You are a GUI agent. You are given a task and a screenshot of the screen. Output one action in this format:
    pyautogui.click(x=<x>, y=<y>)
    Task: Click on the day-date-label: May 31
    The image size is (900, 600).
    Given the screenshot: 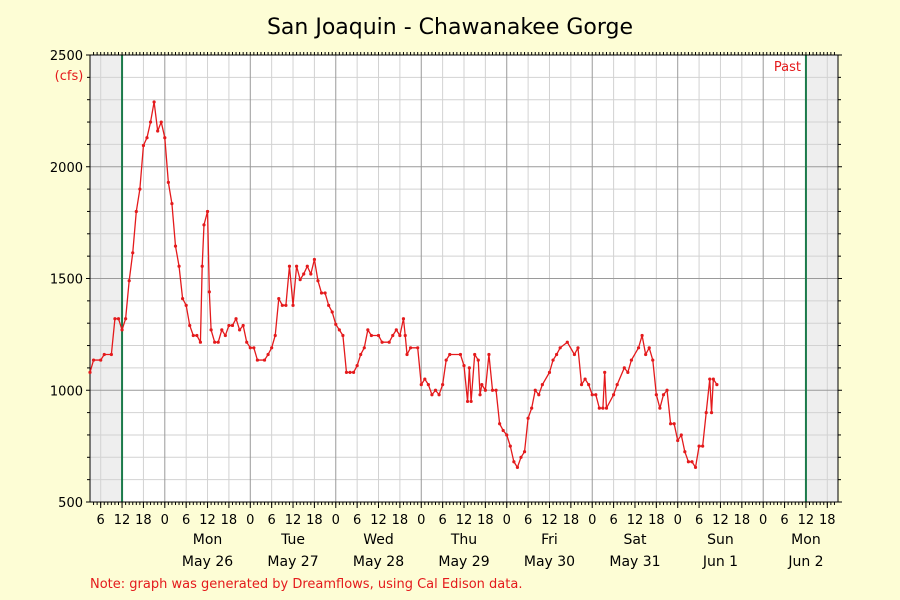 What is the action you would take?
    pyautogui.click(x=634, y=562)
    